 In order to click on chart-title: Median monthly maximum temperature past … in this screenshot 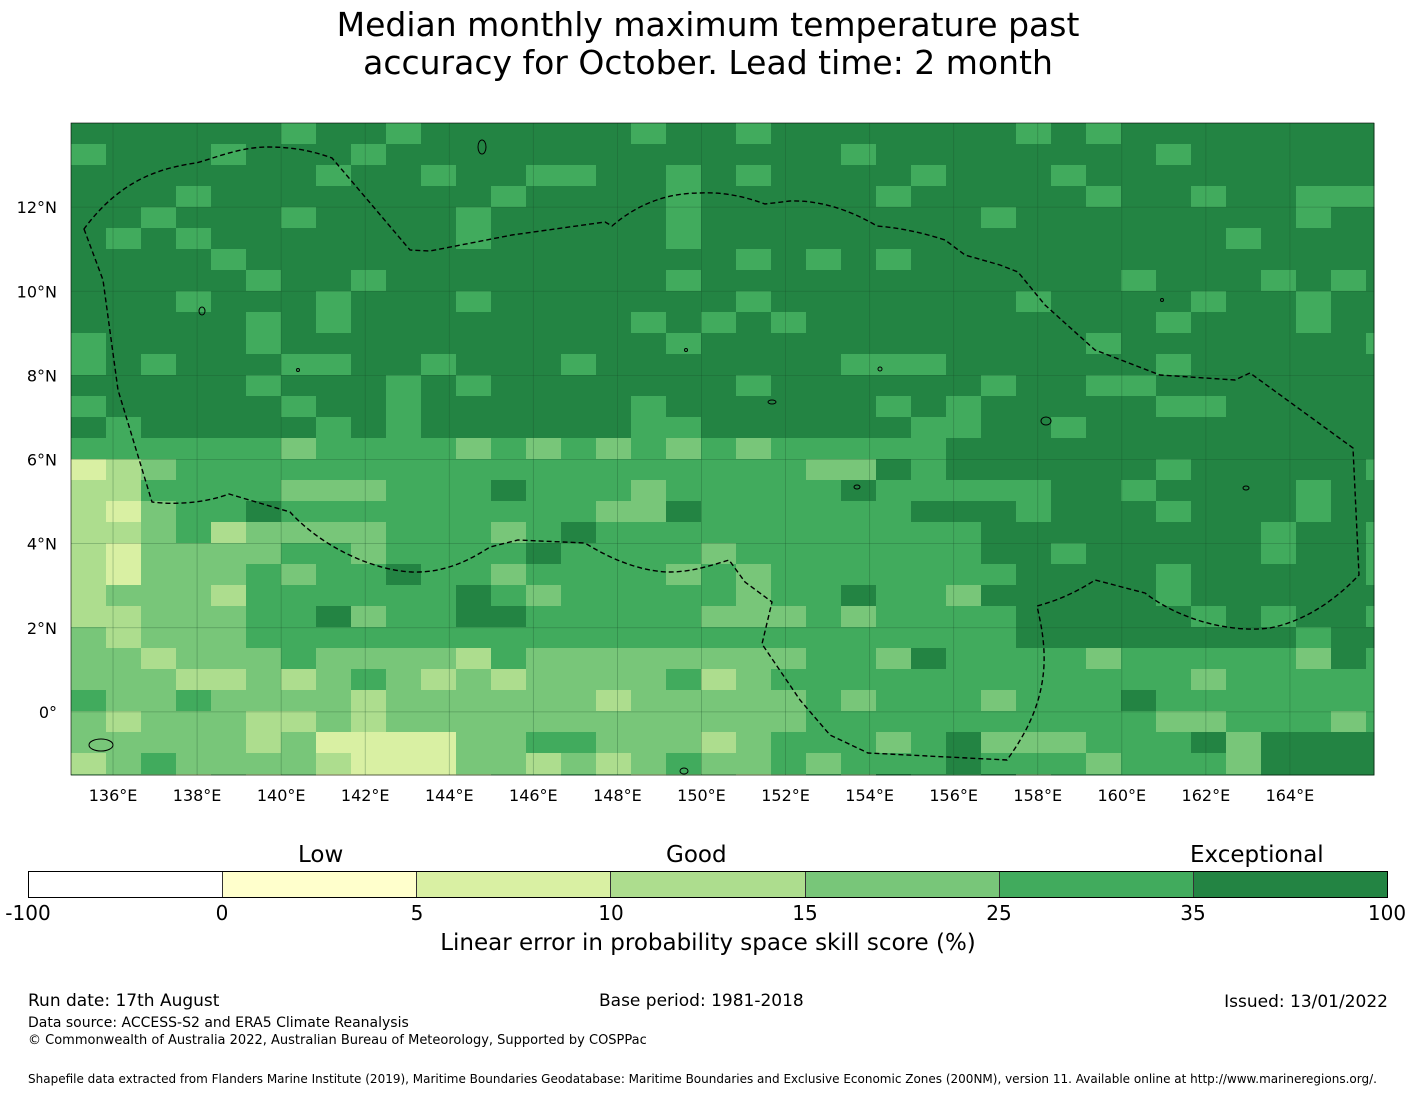, I will do `click(708, 44)`.